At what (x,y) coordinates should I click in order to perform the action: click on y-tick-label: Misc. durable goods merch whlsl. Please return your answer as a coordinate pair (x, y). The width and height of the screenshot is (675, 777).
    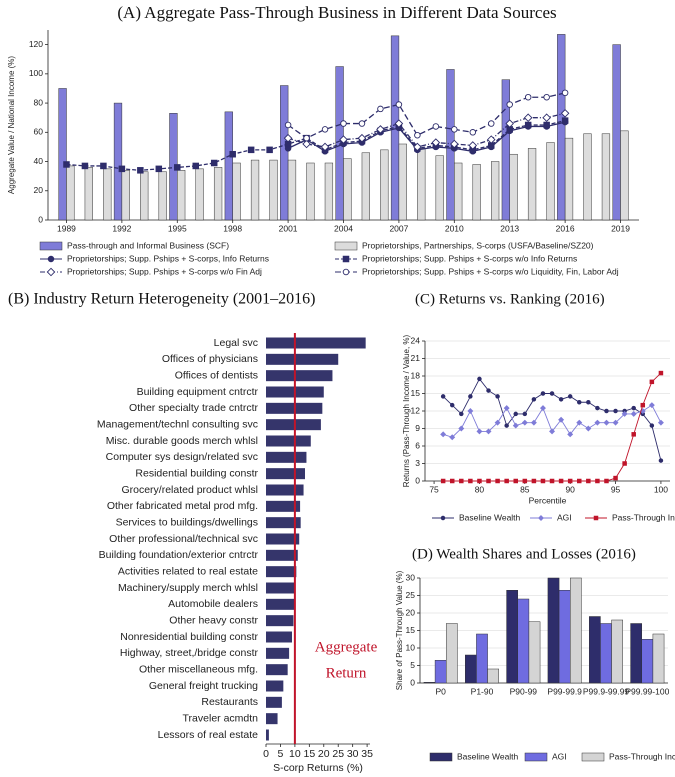
    Looking at the image, I should click on (182, 441).